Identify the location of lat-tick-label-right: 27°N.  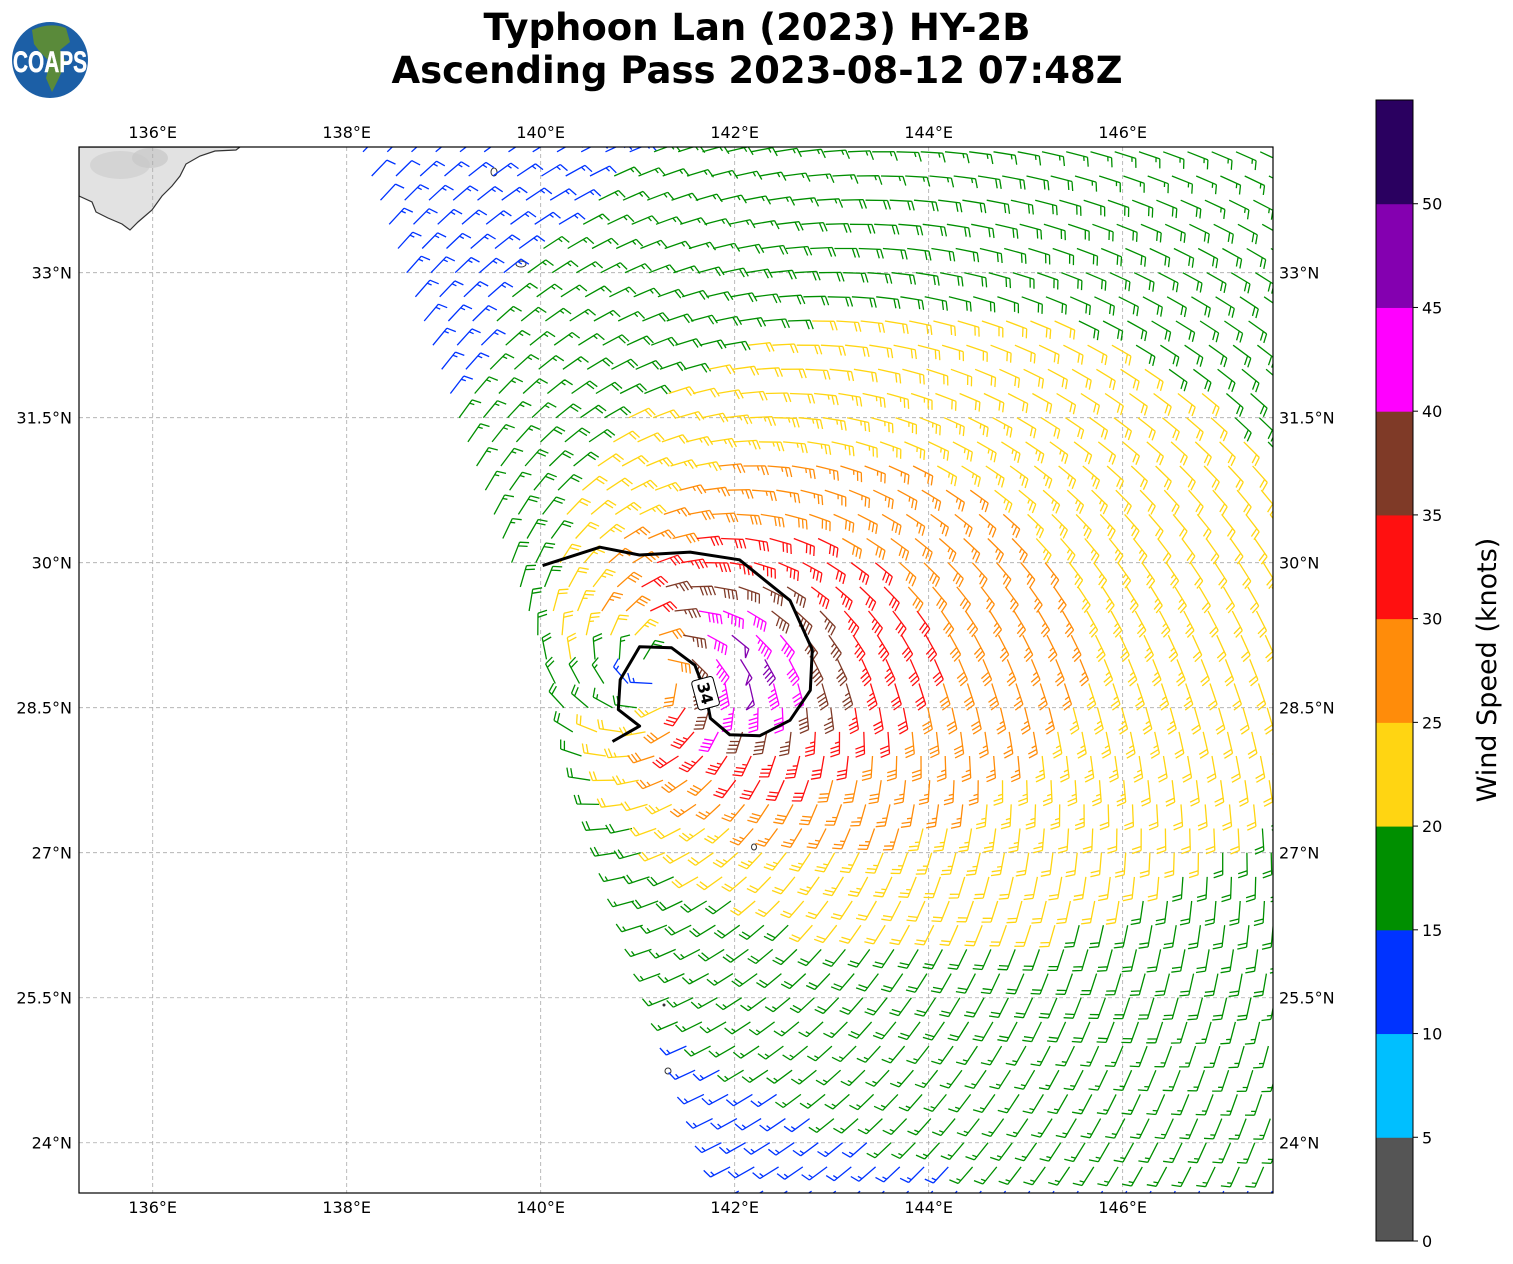
(1299, 853).